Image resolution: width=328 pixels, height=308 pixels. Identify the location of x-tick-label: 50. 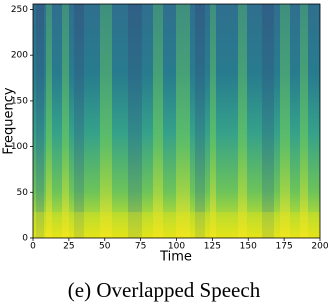
(105, 247).